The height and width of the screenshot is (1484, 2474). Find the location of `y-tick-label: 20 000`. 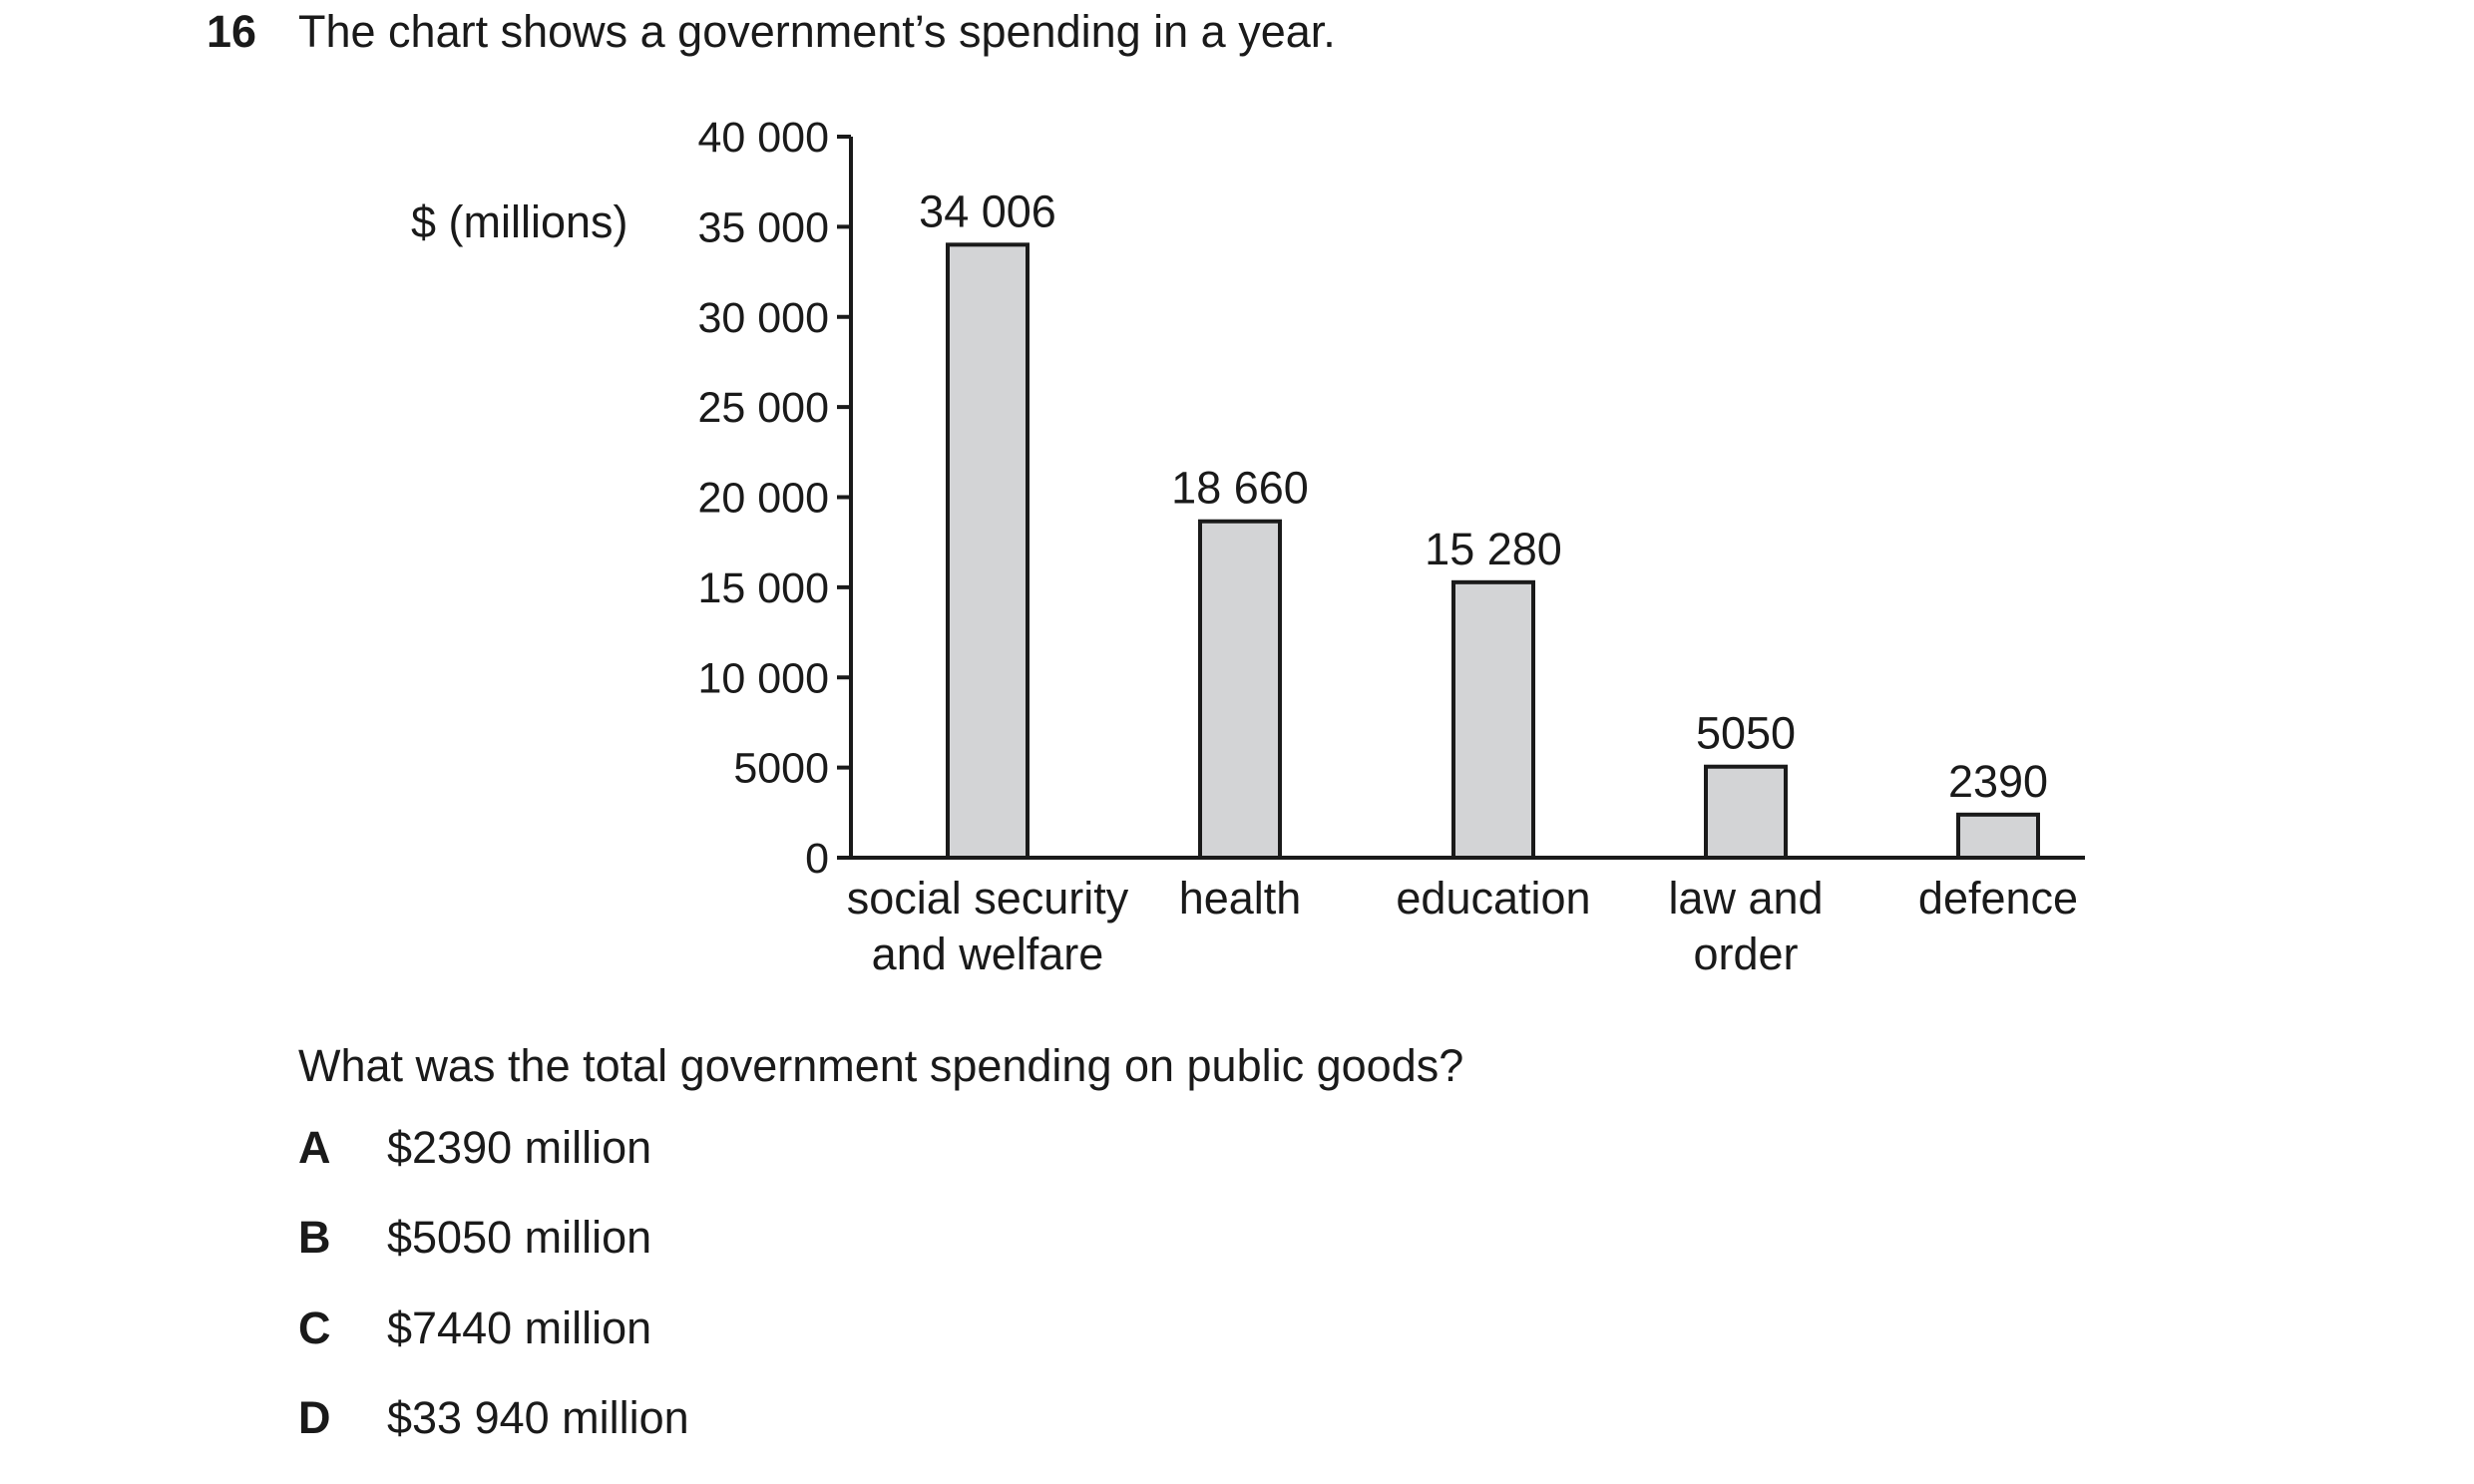

y-tick-label: 20 000 is located at coordinates (763, 499).